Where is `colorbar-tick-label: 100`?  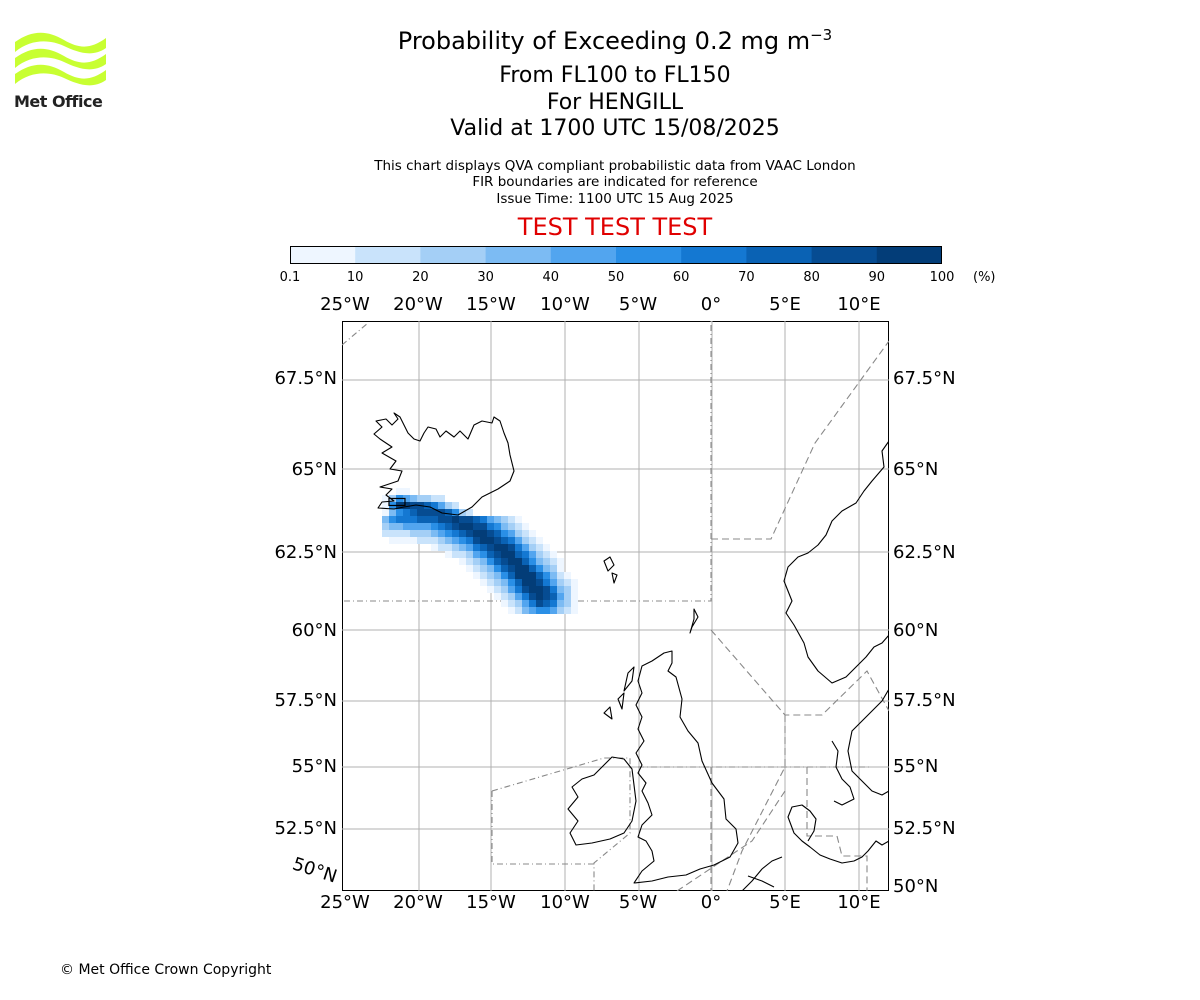
colorbar-tick-label: 100 is located at coordinates (942, 277).